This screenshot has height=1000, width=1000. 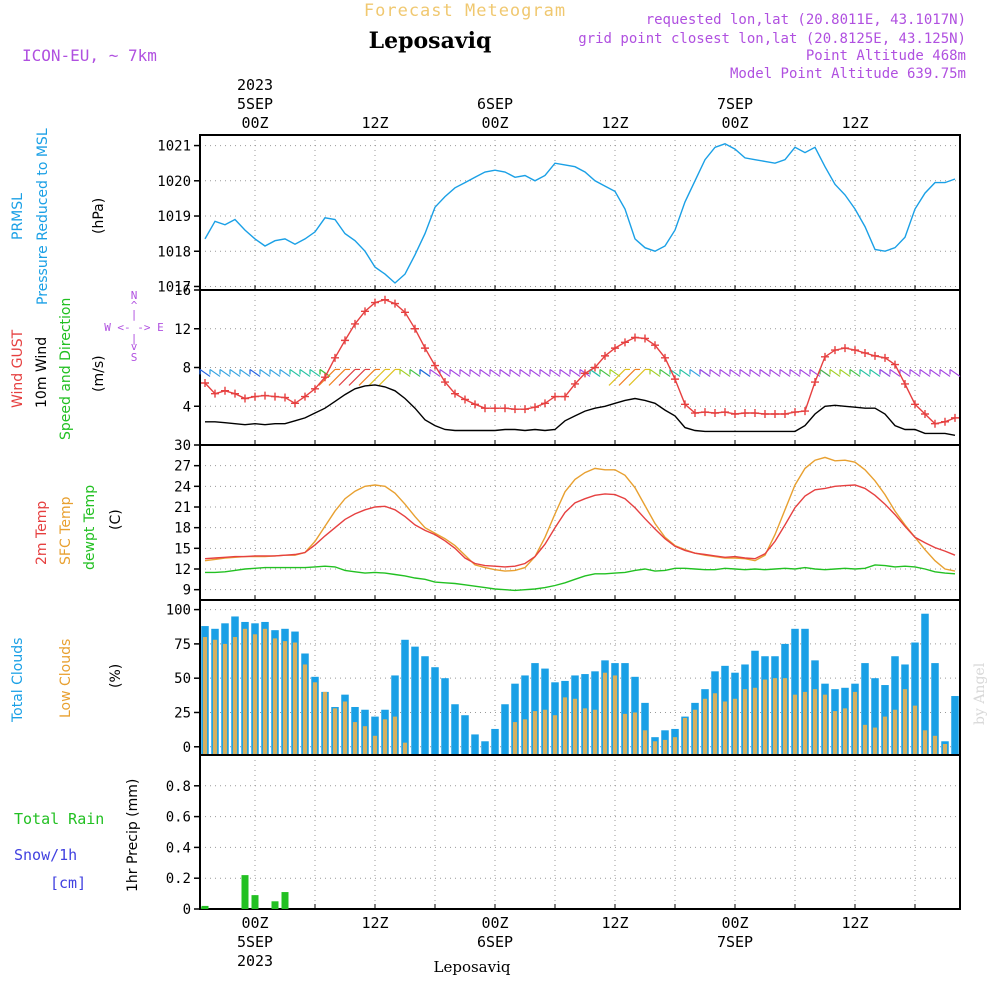 I want to click on panel-frame, so click(x=580, y=212).